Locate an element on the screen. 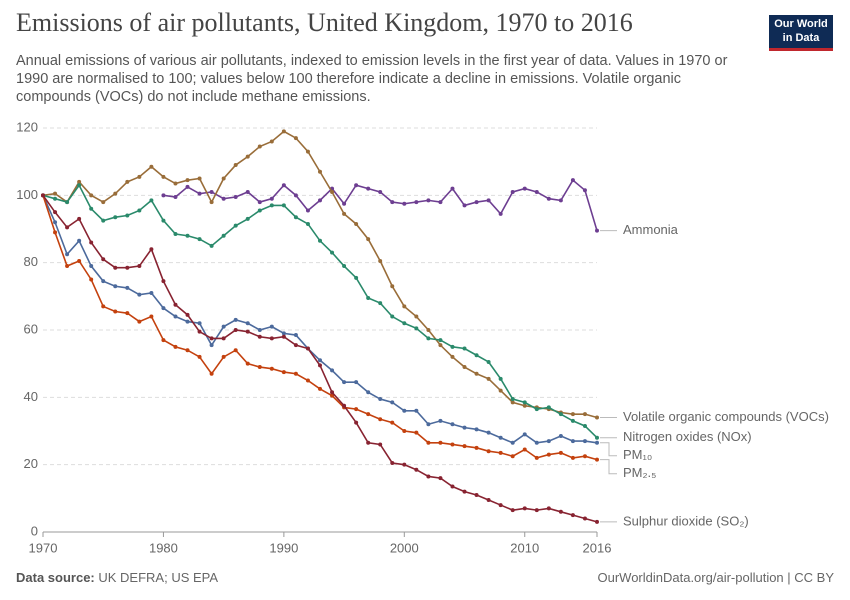  x-tick-label: 1980 is located at coordinates (163, 547).